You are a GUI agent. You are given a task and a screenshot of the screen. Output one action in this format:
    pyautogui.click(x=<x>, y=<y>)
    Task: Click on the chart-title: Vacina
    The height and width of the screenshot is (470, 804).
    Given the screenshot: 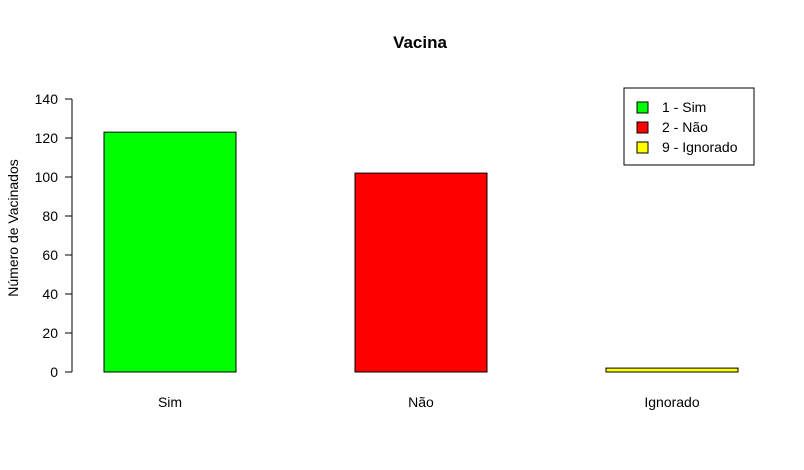 What is the action you would take?
    pyautogui.click(x=420, y=42)
    